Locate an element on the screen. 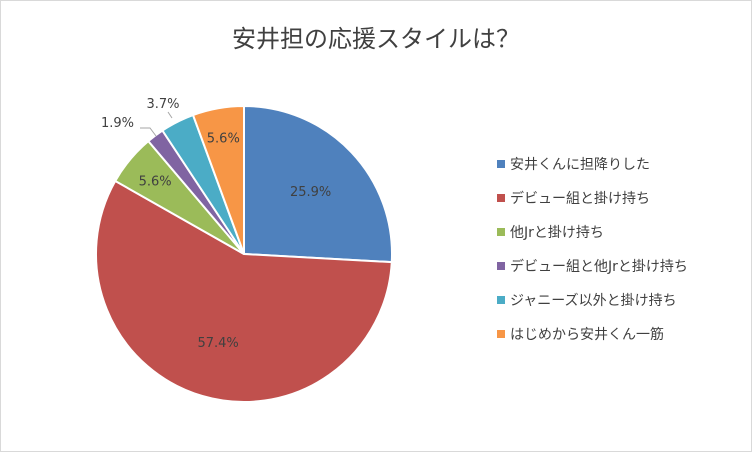 The image size is (752, 452). data-label: 3.7% is located at coordinates (162, 104).